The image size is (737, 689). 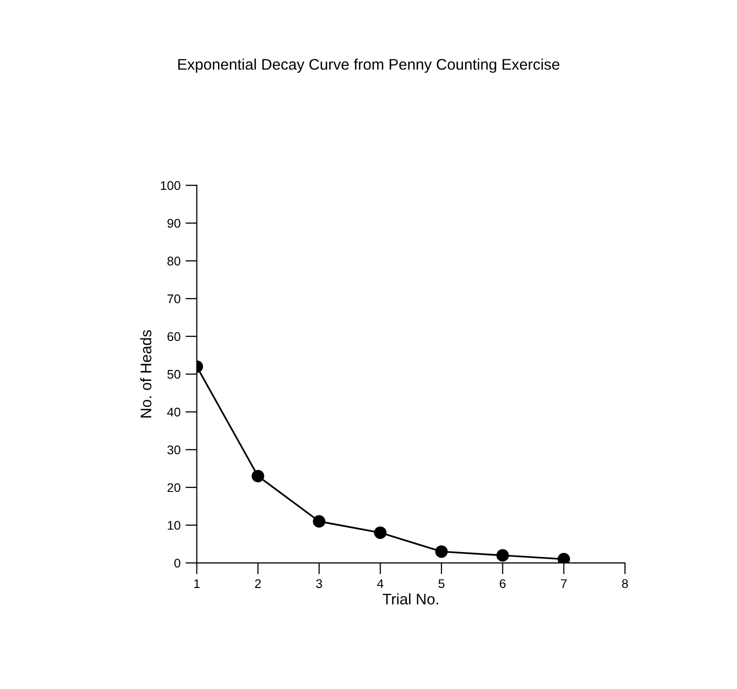 I want to click on x-tick-label: 6, so click(x=503, y=583).